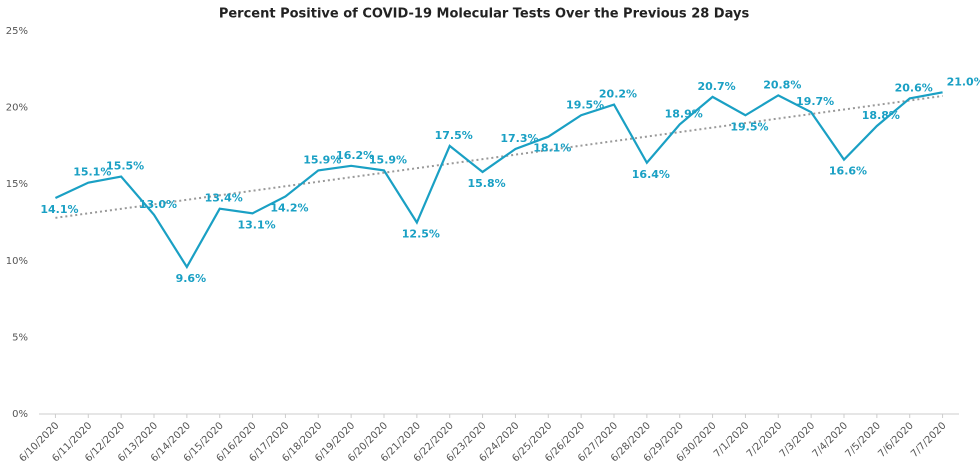 This screenshot has height=472, width=980. Describe the element at coordinates (684, 113) in the screenshot. I see `value-label: 18.9%` at that location.